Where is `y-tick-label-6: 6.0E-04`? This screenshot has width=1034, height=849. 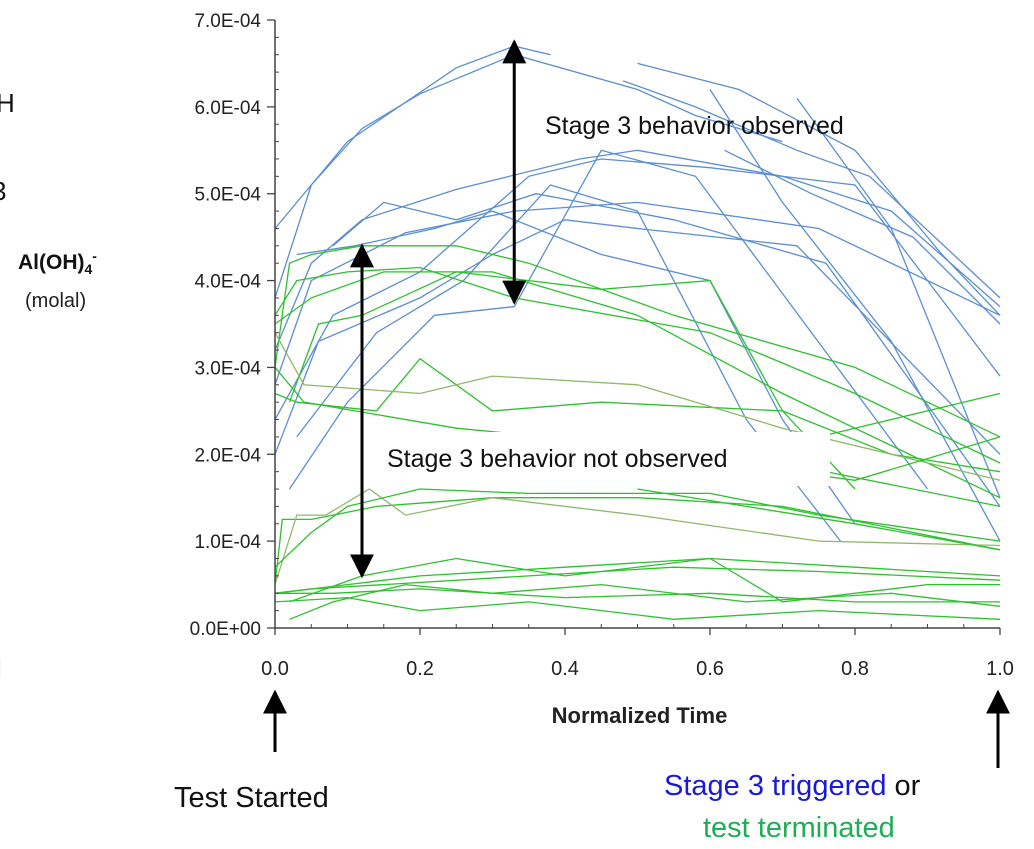
y-tick-label-6: 6.0E-04 is located at coordinates (227, 108).